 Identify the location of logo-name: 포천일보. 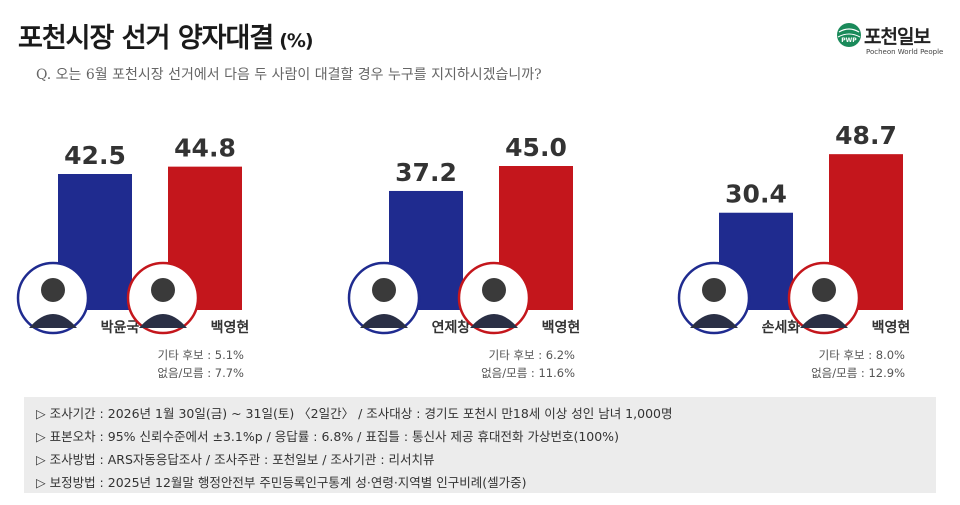
(897, 37).